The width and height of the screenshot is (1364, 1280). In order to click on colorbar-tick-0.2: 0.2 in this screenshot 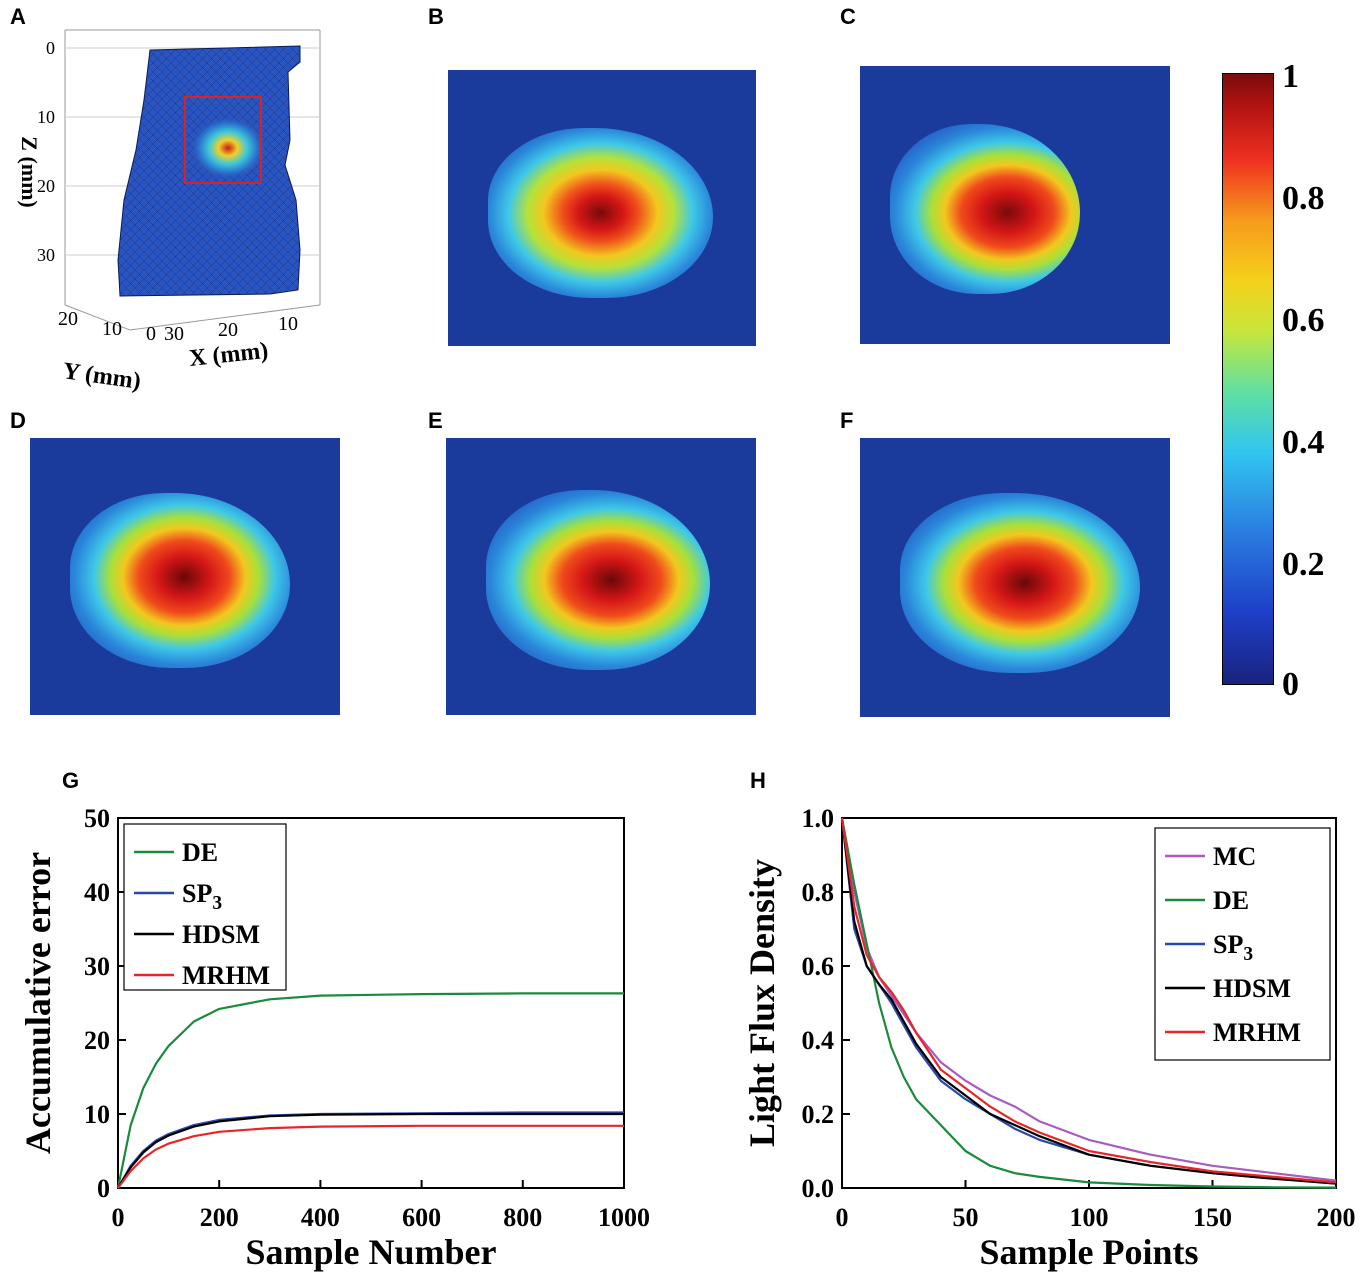, I will do `click(1303, 564)`.